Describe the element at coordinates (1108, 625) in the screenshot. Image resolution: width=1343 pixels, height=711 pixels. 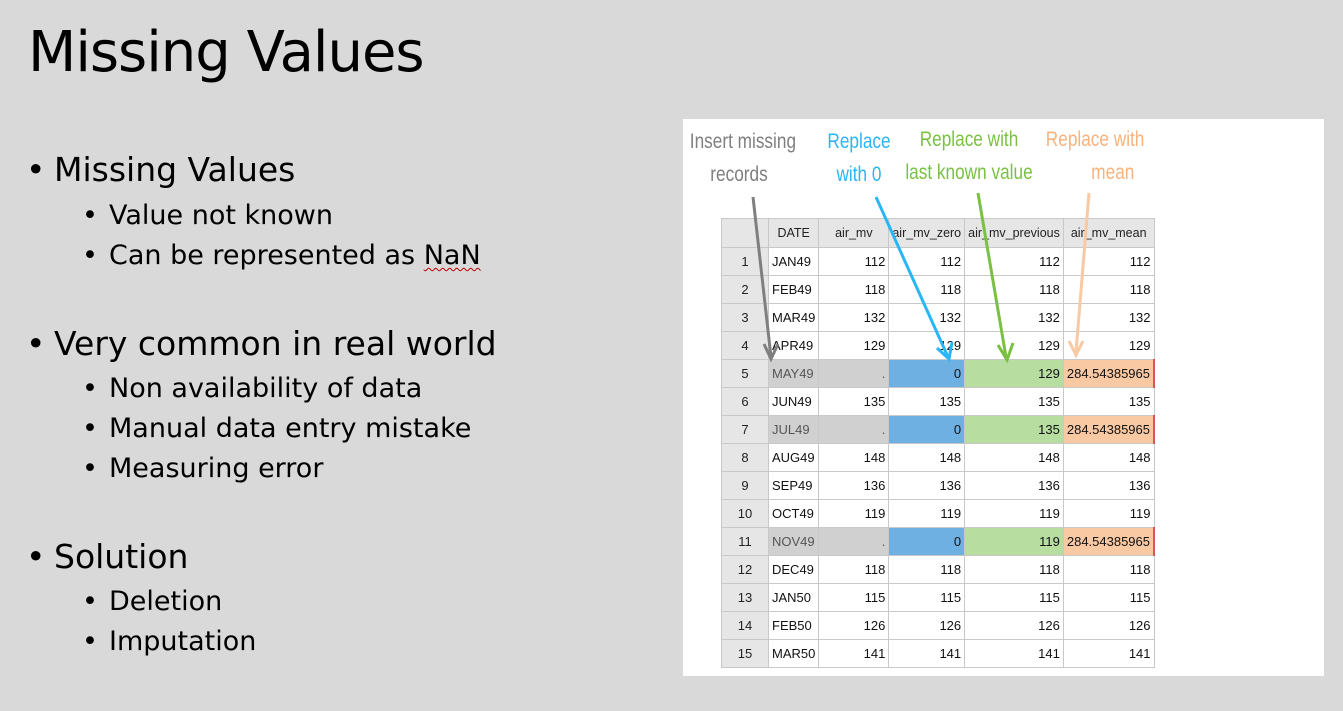
I see `air-mv-mean-cell: 126` at that location.